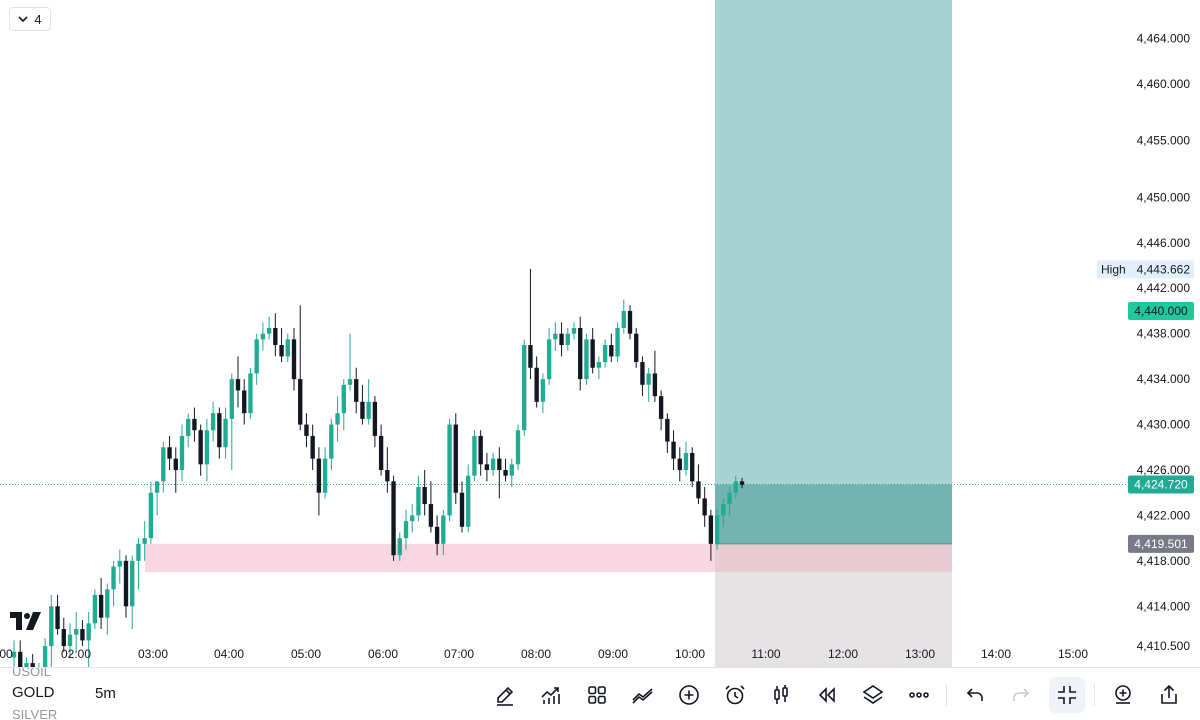  Describe the element at coordinates (536, 654) in the screenshot. I see `time-tick-label: 08:00` at that location.